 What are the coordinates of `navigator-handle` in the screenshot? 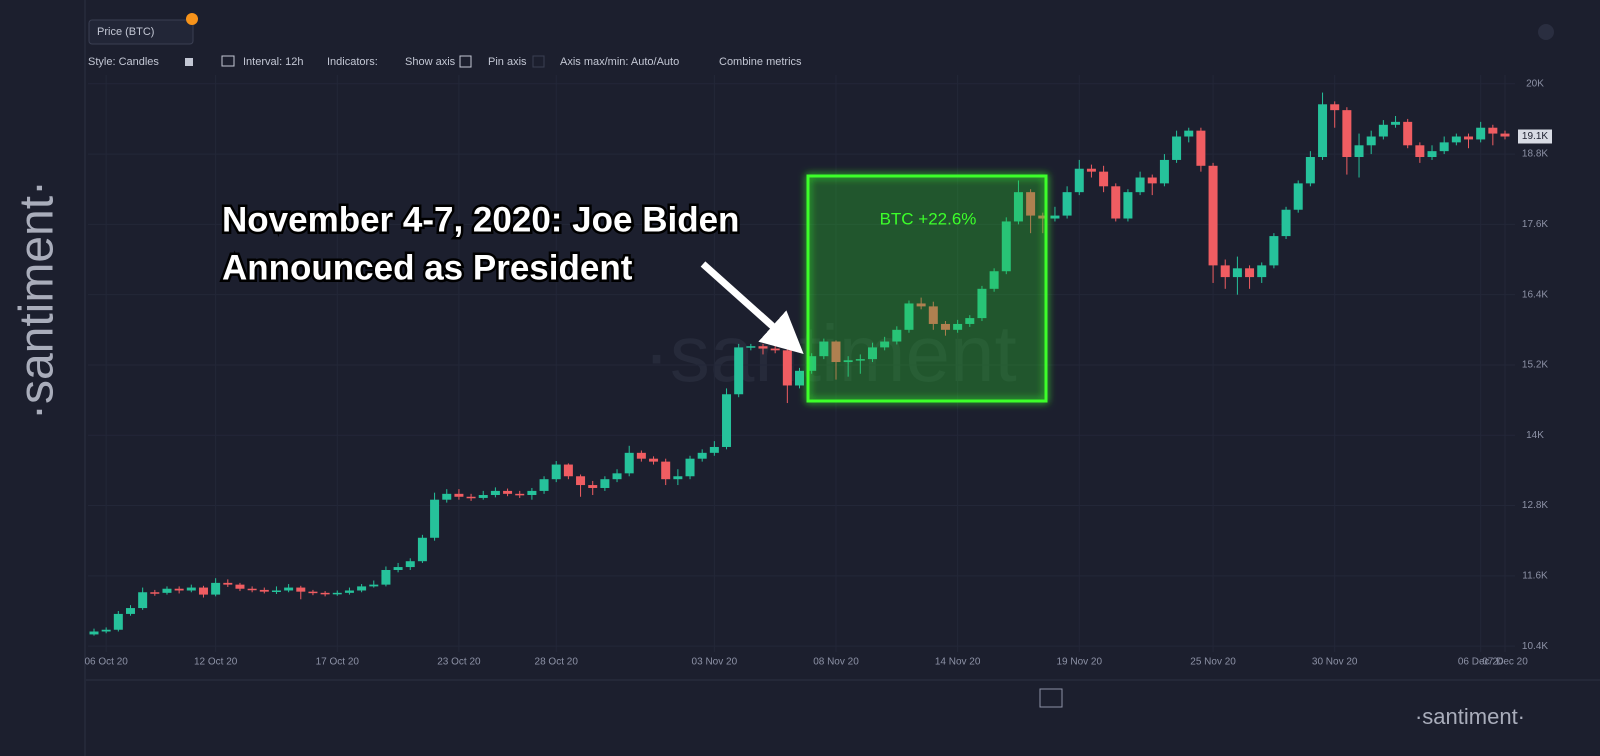 It's located at (1051, 698).